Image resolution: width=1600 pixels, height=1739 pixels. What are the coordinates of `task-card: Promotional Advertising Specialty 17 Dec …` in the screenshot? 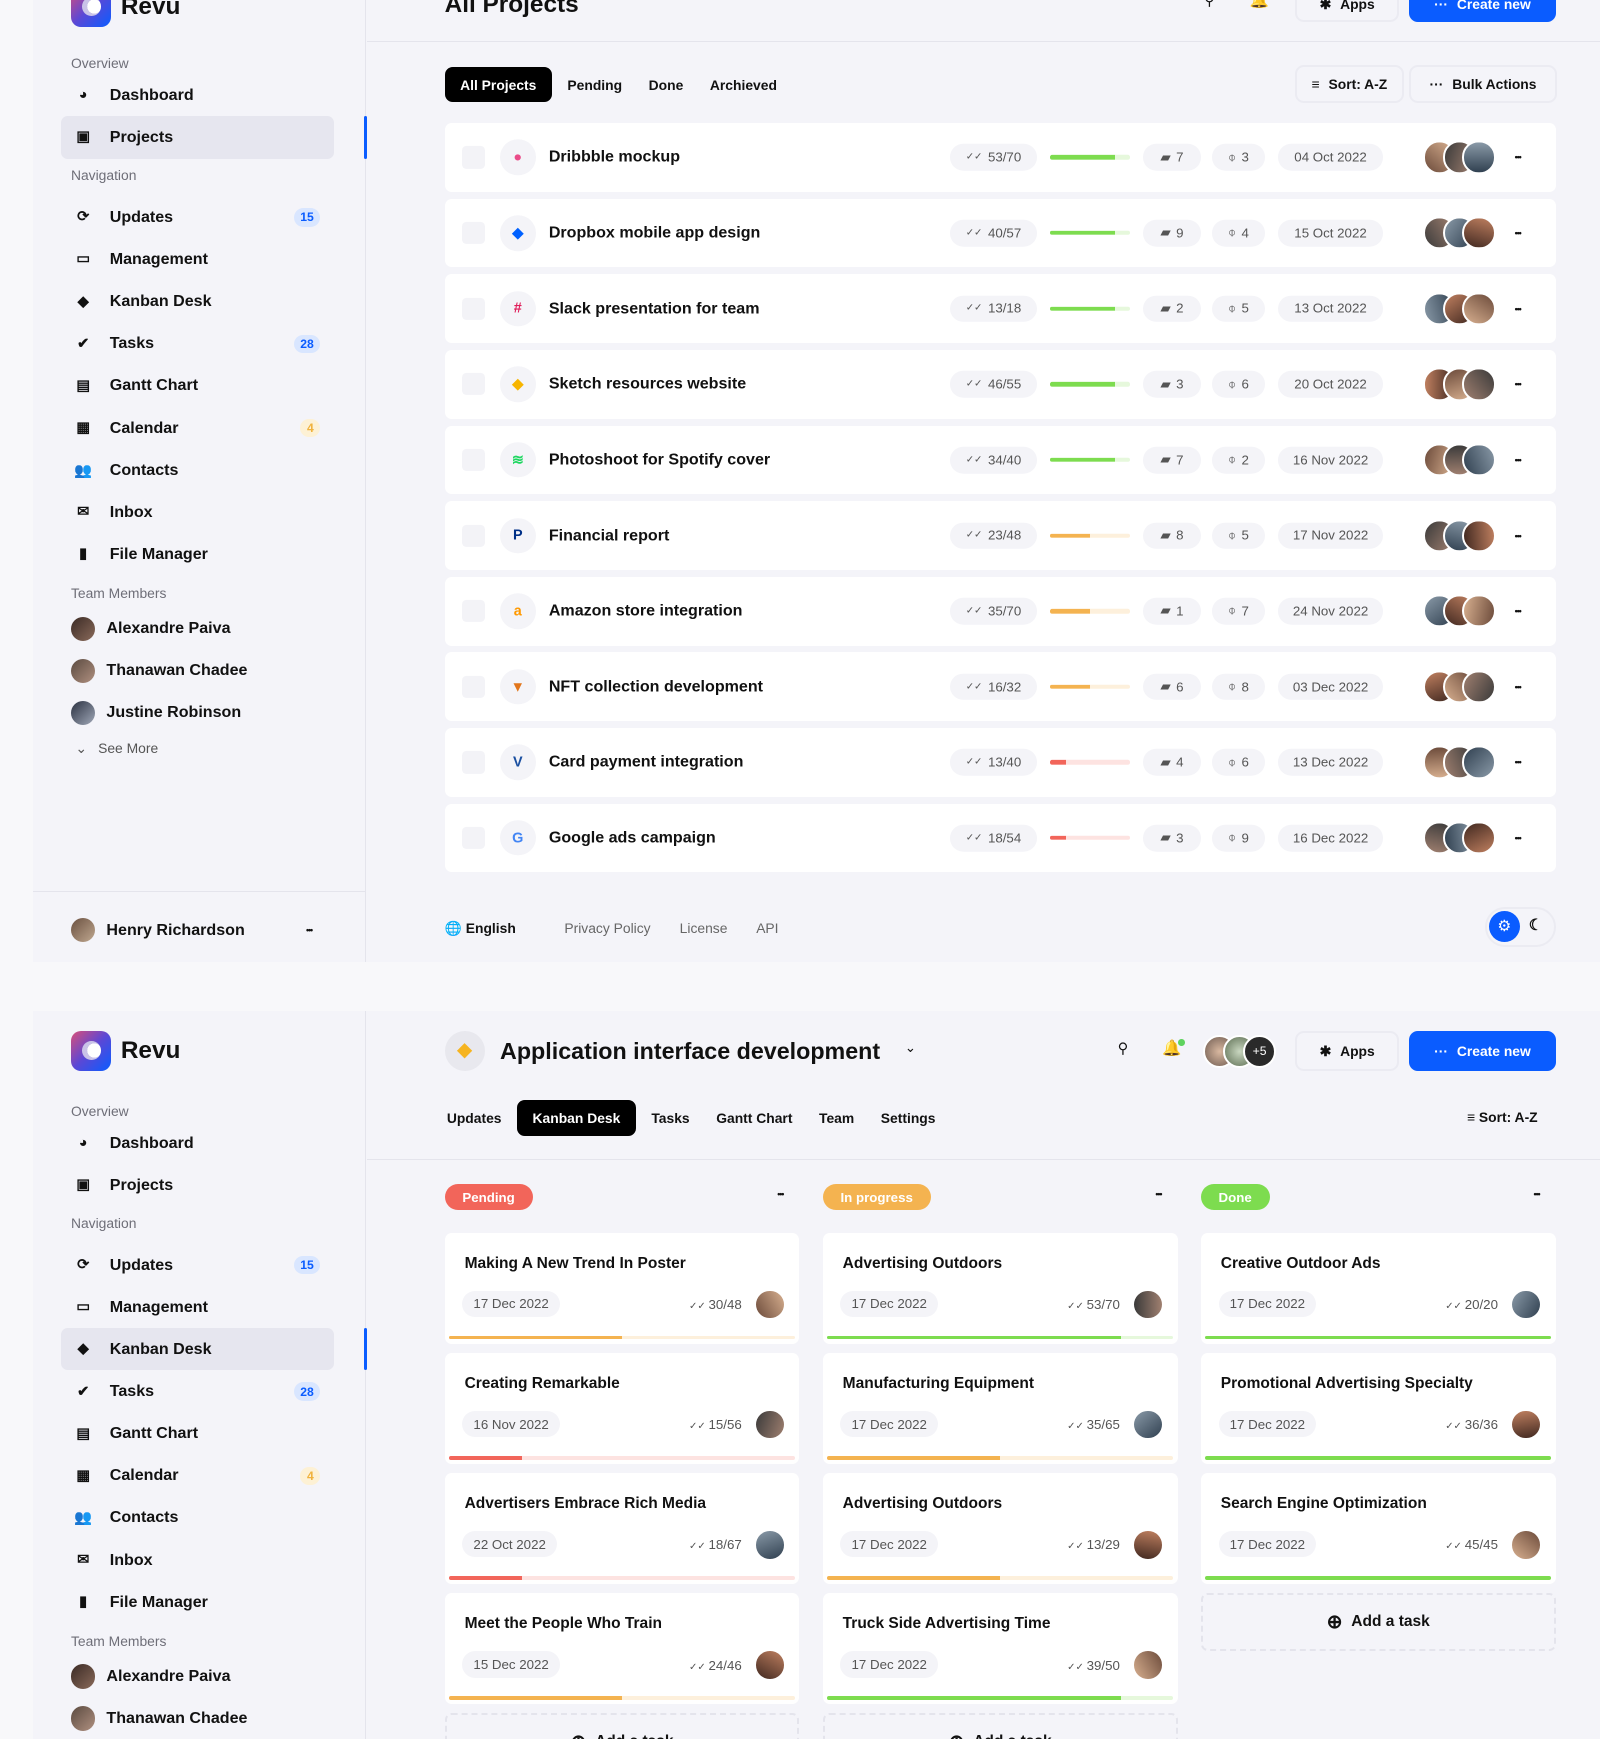 It's located at (1378, 1408).